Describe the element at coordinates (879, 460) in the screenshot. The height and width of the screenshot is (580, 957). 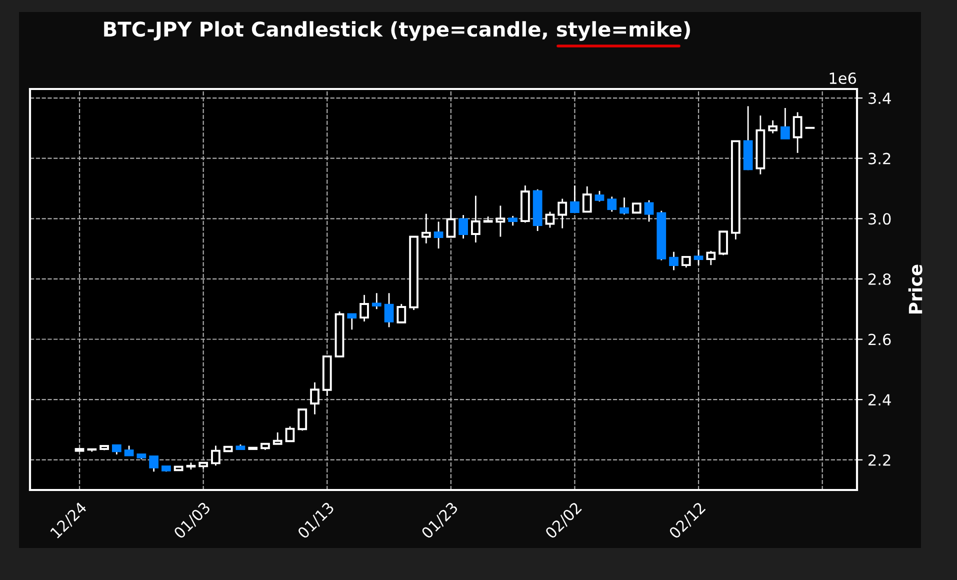
I see `y-tick-label: 2.2` at that location.